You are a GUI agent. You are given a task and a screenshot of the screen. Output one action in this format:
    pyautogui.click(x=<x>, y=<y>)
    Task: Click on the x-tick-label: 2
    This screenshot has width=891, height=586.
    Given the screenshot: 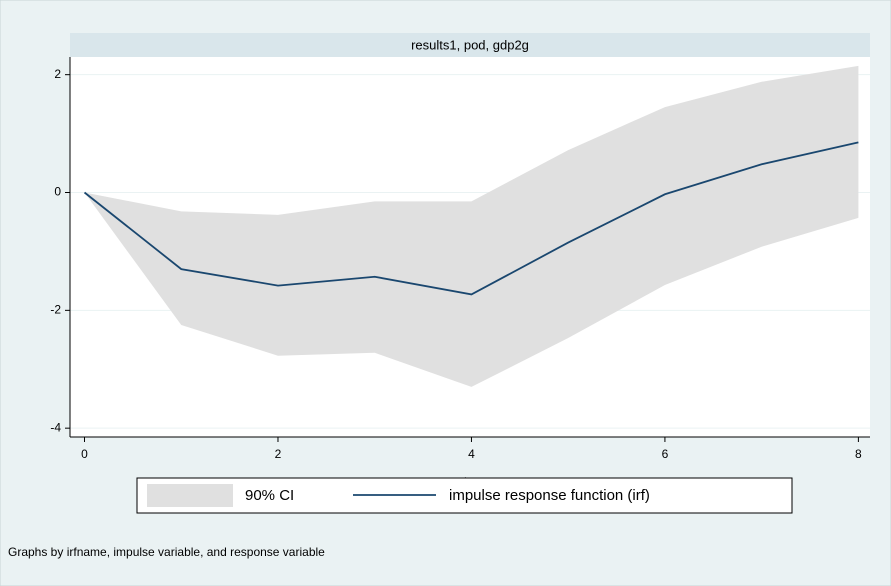 What is the action you would take?
    pyautogui.click(x=278, y=454)
    